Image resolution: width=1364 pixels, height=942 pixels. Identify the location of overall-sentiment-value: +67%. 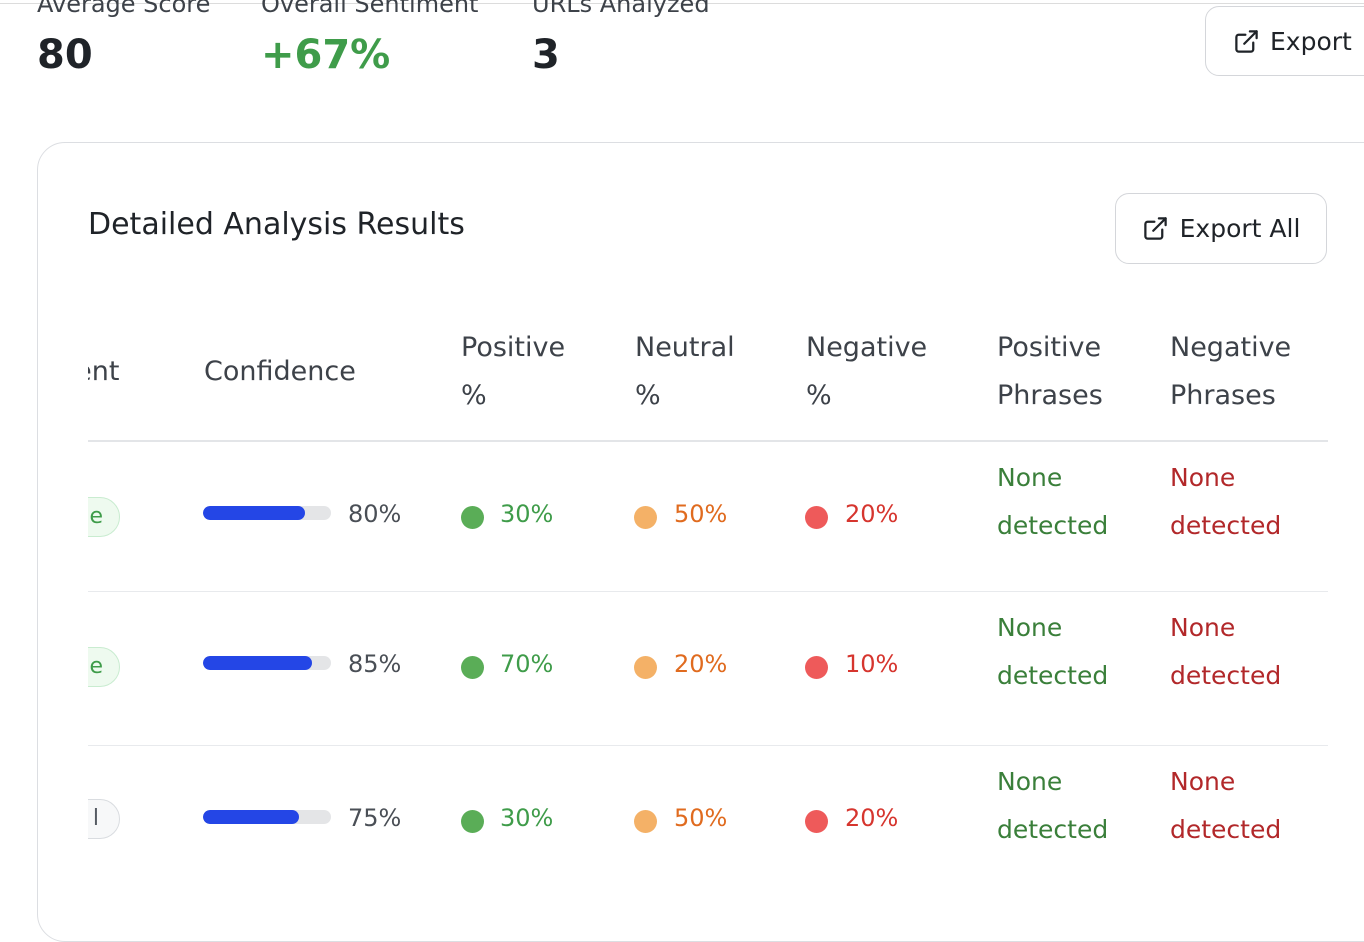
(326, 55).